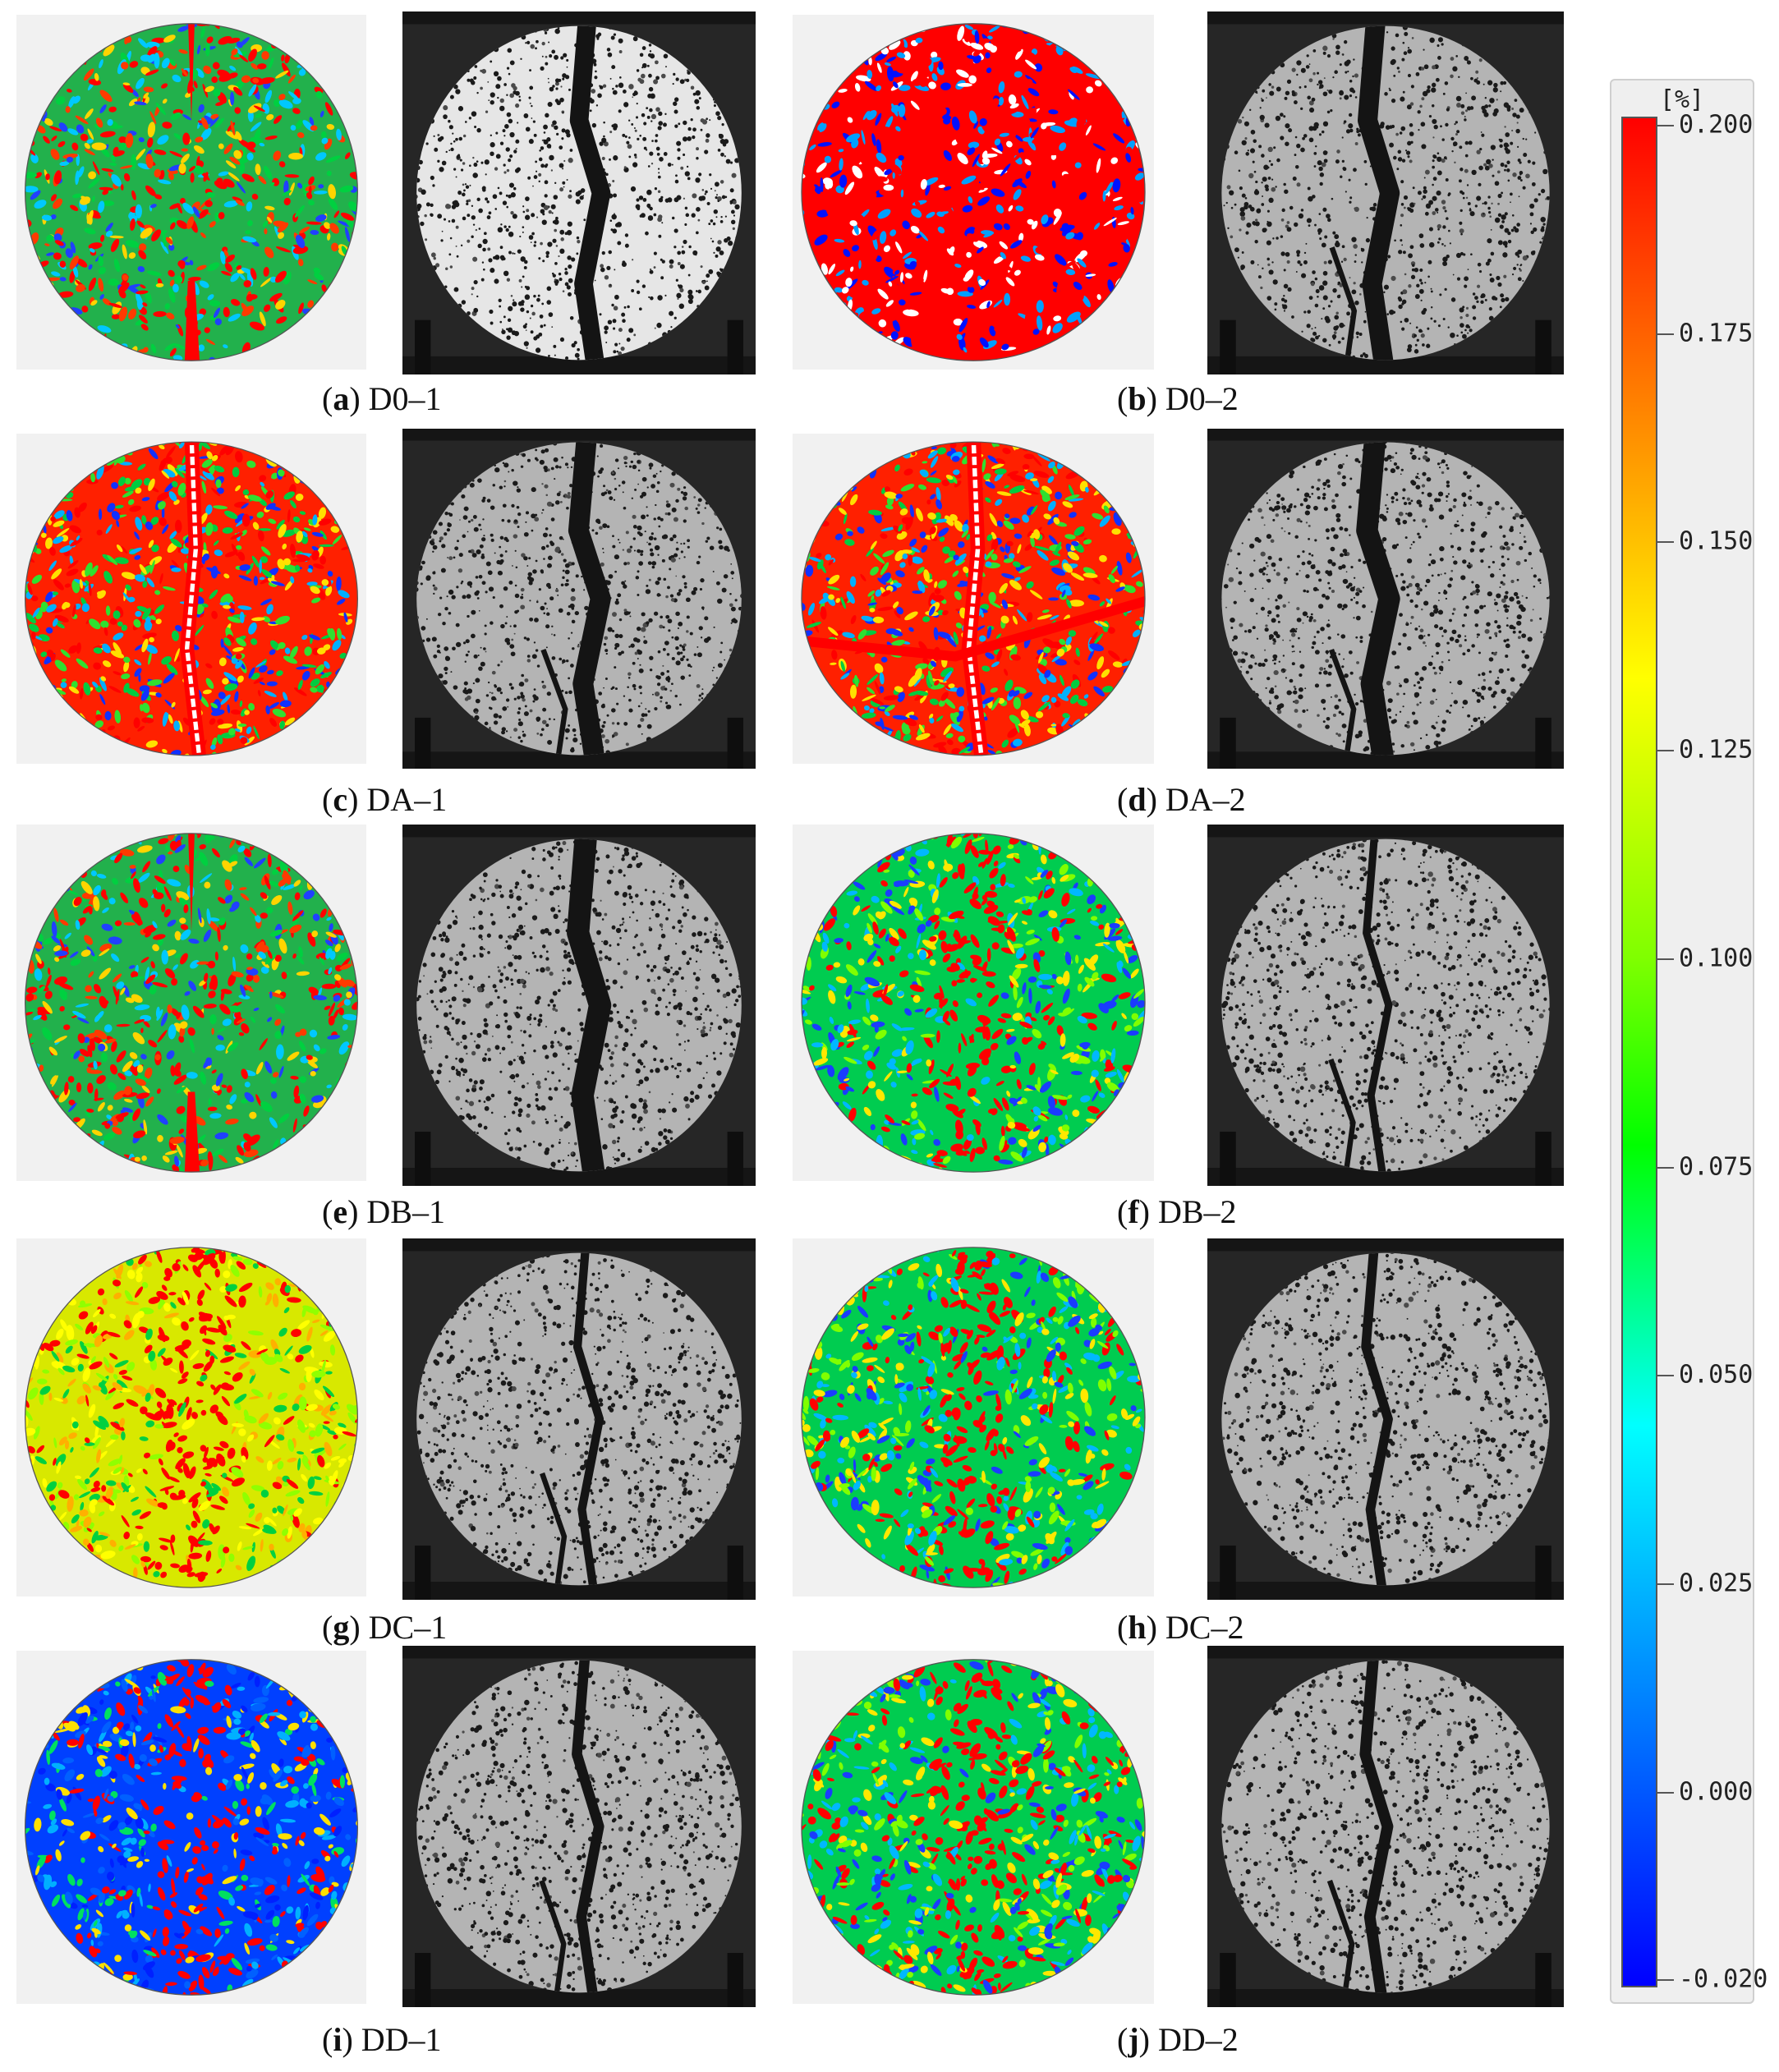 The image size is (1779, 2072). I want to click on legend-tick-label: -0.020, so click(1723, 1980).